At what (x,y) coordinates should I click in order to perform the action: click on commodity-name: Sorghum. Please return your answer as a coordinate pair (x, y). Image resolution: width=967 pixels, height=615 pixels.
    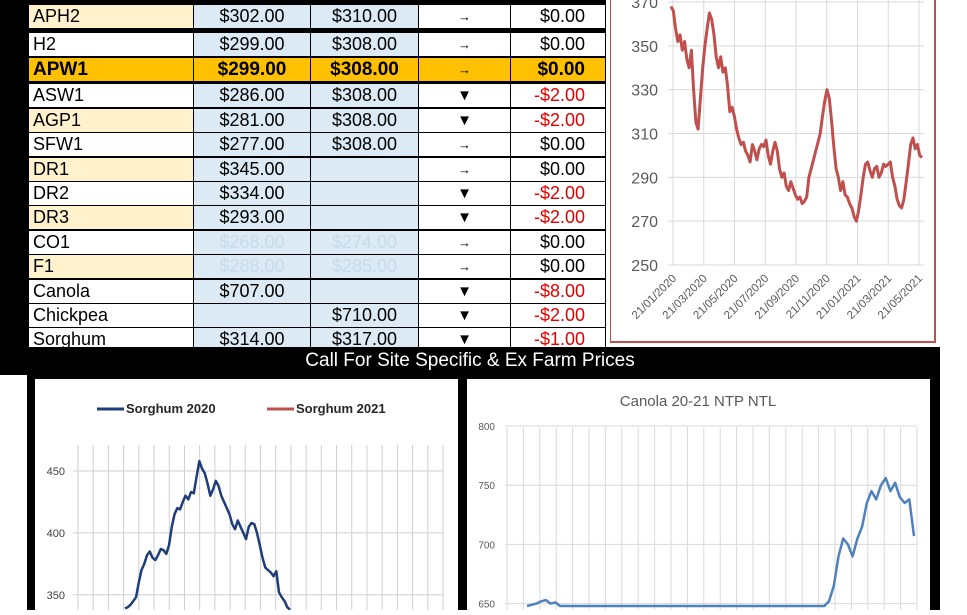
    Looking at the image, I should click on (111, 339).